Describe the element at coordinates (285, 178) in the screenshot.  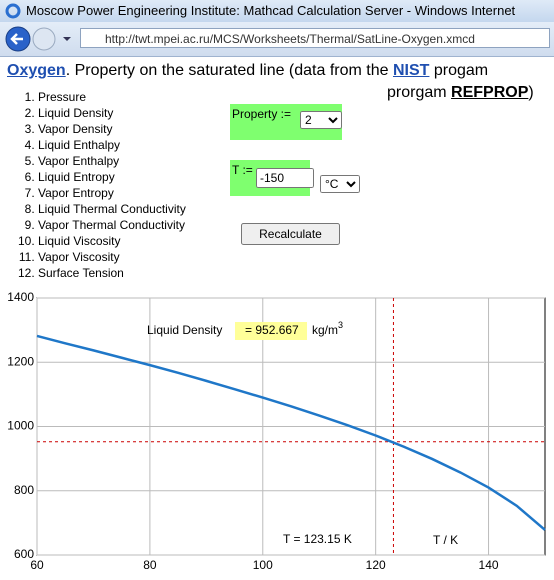
I see `t-input` at that location.